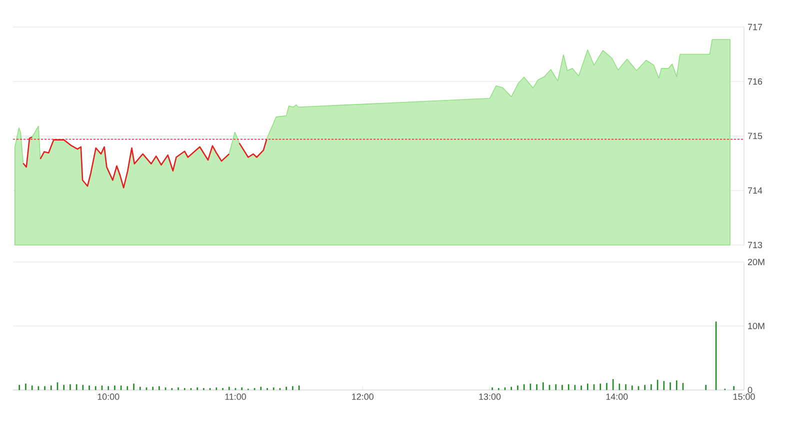 Image resolution: width=800 pixels, height=424 pixels. I want to click on x-tick-label: 13:00, so click(490, 397).